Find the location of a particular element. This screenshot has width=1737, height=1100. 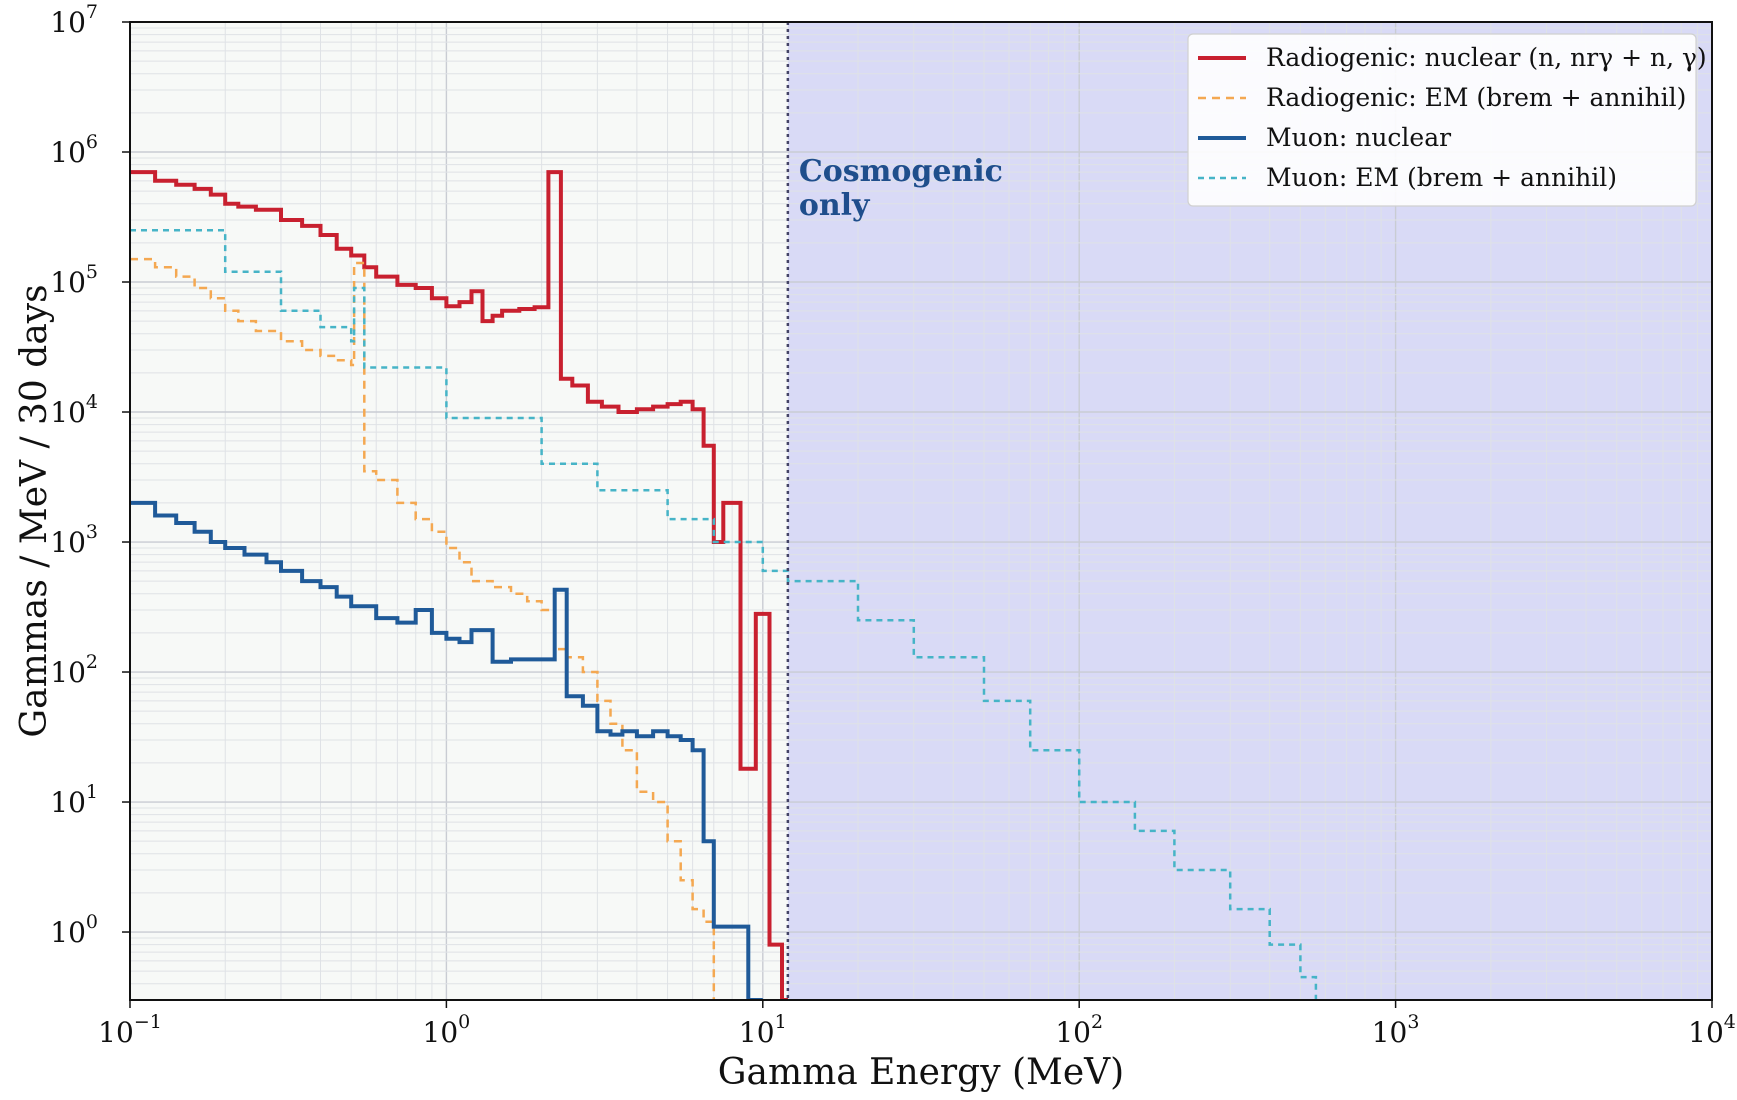

y-tick-label: 10⁰ is located at coordinates (74, 930).